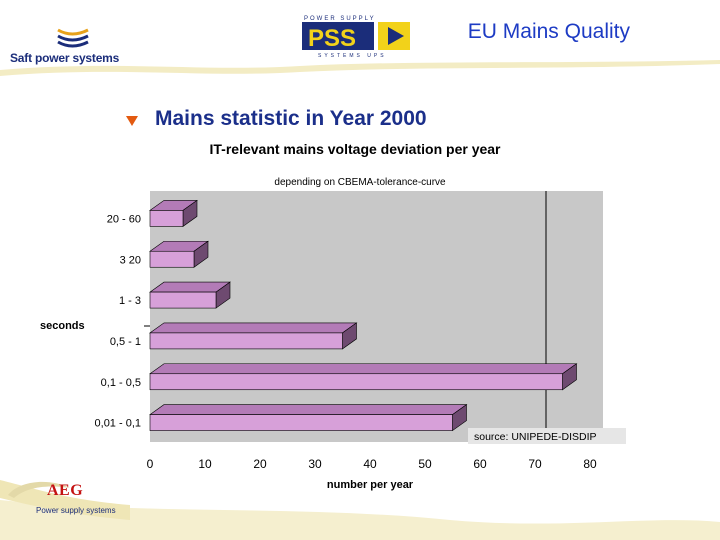 Image resolution: width=720 pixels, height=540 pixels. What do you see at coordinates (65, 58) in the screenshot?
I see `company-name: Saft power systems` at bounding box center [65, 58].